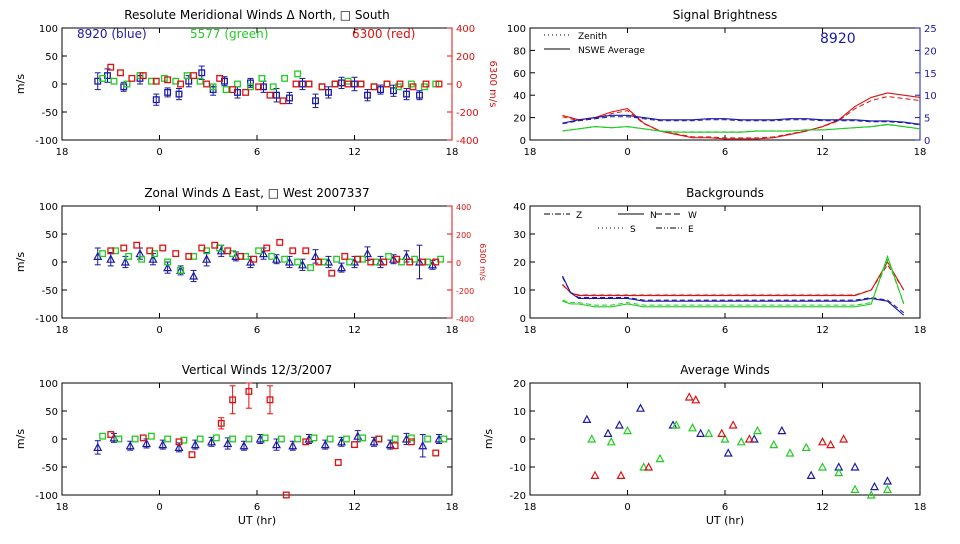  I want to click on series-line-green-alt, so click(733, 282).